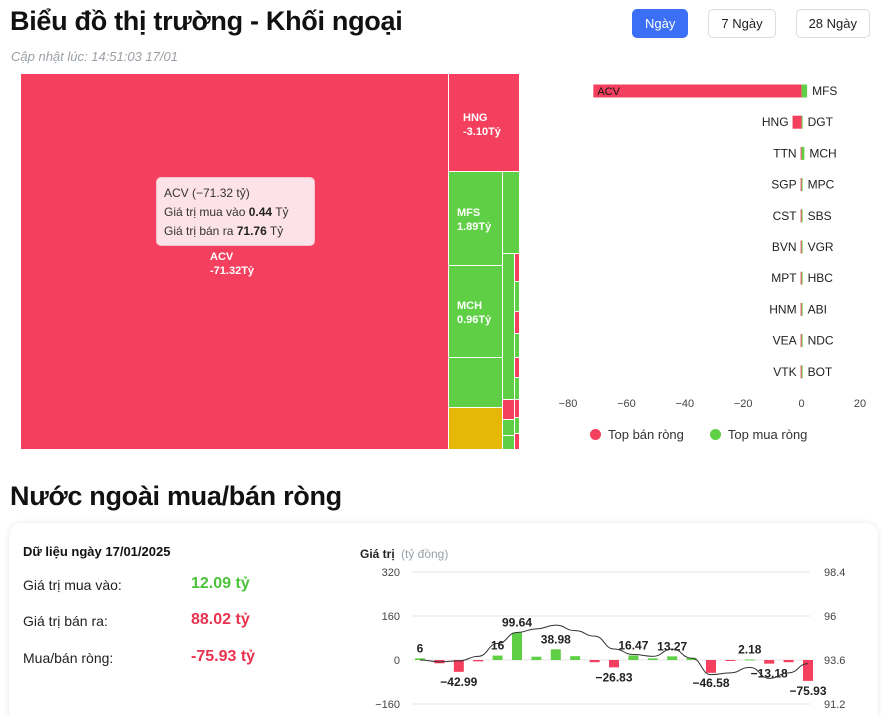 The width and height of the screenshot is (882, 716). Describe the element at coordinates (832, 23) in the screenshot. I see `tab-28-days: 28 Ngày` at that location.